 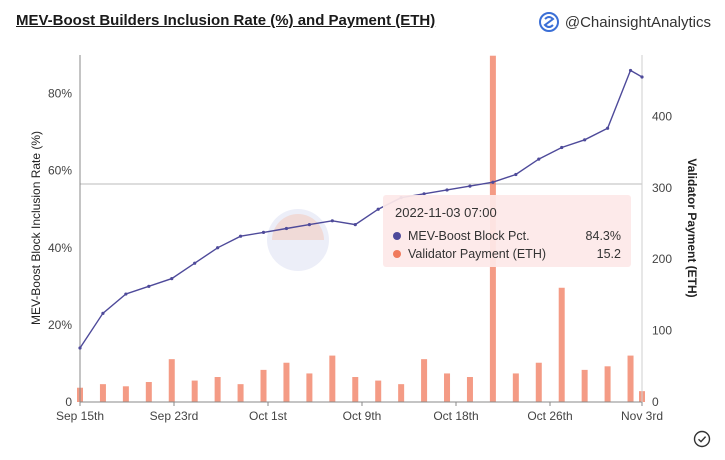 I want to click on check-circle-icon, so click(x=702, y=439).